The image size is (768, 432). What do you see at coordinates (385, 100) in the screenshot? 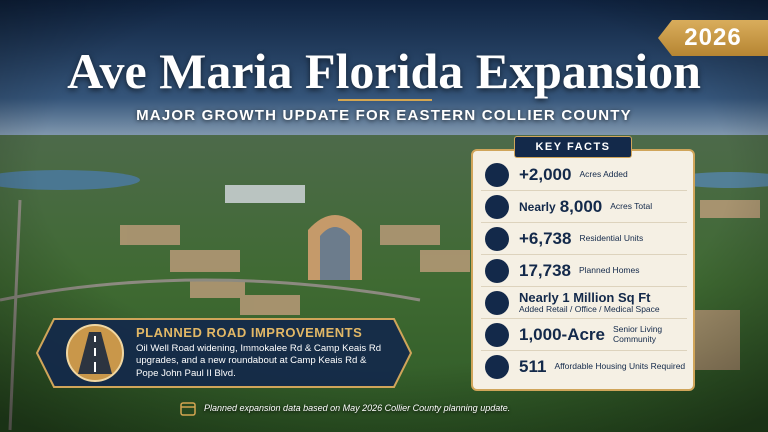
I see `title-rule` at bounding box center [385, 100].